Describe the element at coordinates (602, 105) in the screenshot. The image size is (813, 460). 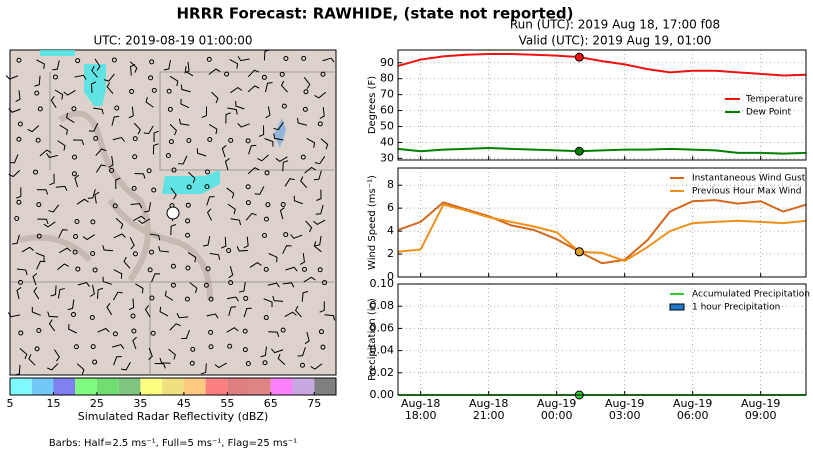
I see `plot-area` at that location.